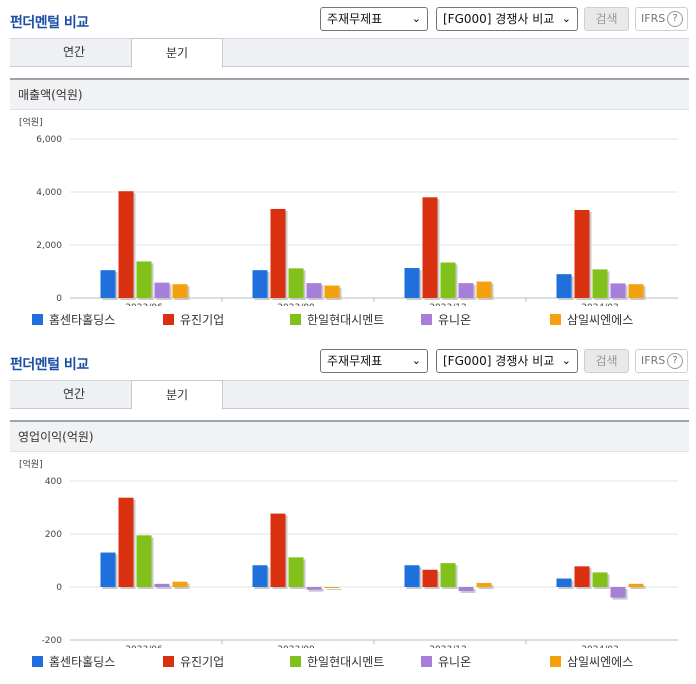 This screenshot has width=696, height=684. I want to click on y-tick-label: 2,000, so click(49, 246).